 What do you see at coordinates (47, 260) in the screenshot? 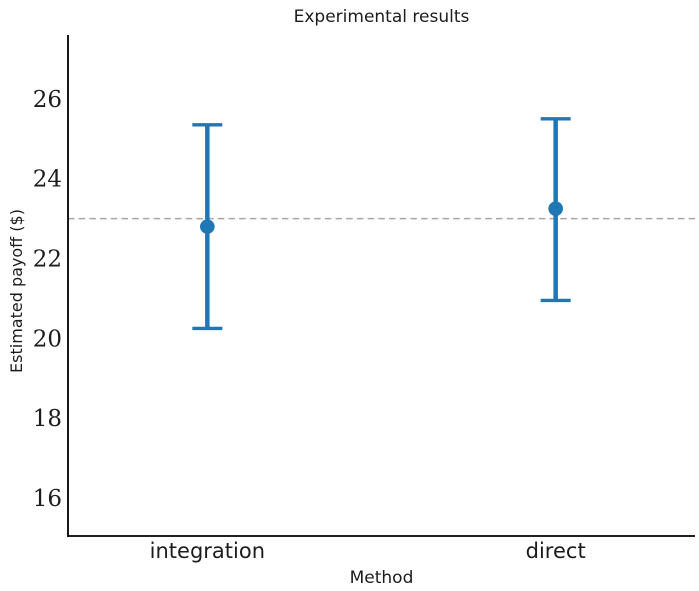
I see `y-tick-label: 22` at bounding box center [47, 260].